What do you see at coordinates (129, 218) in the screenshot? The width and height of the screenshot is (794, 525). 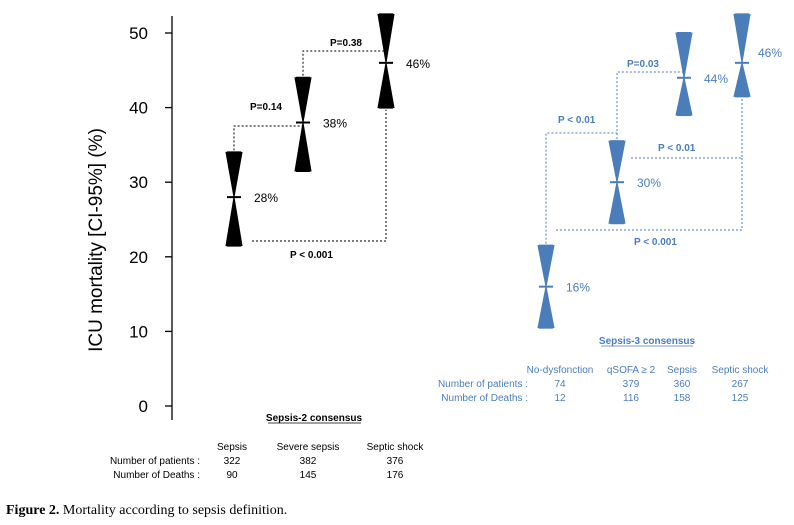 I see `y-axis: 0 10 20 30 40 50 ICU mortality [CI-95%] (%)` at bounding box center [129, 218].